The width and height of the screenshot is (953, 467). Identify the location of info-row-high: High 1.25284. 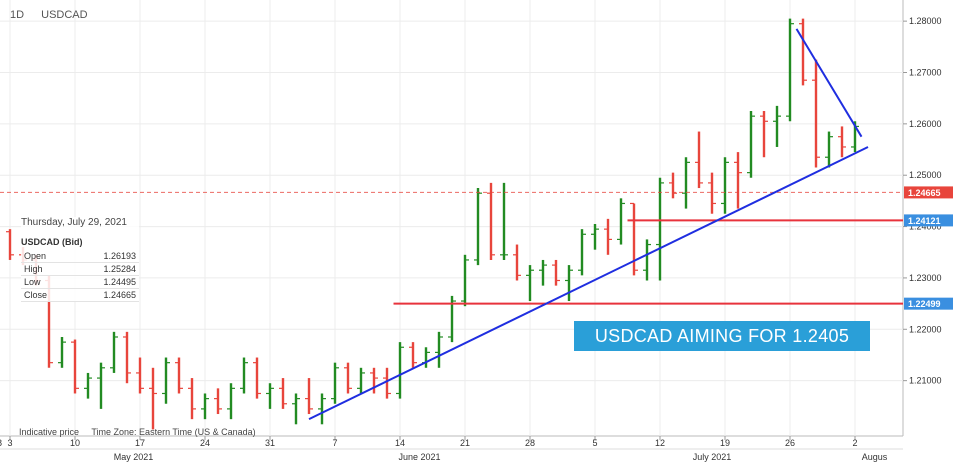
(80, 269).